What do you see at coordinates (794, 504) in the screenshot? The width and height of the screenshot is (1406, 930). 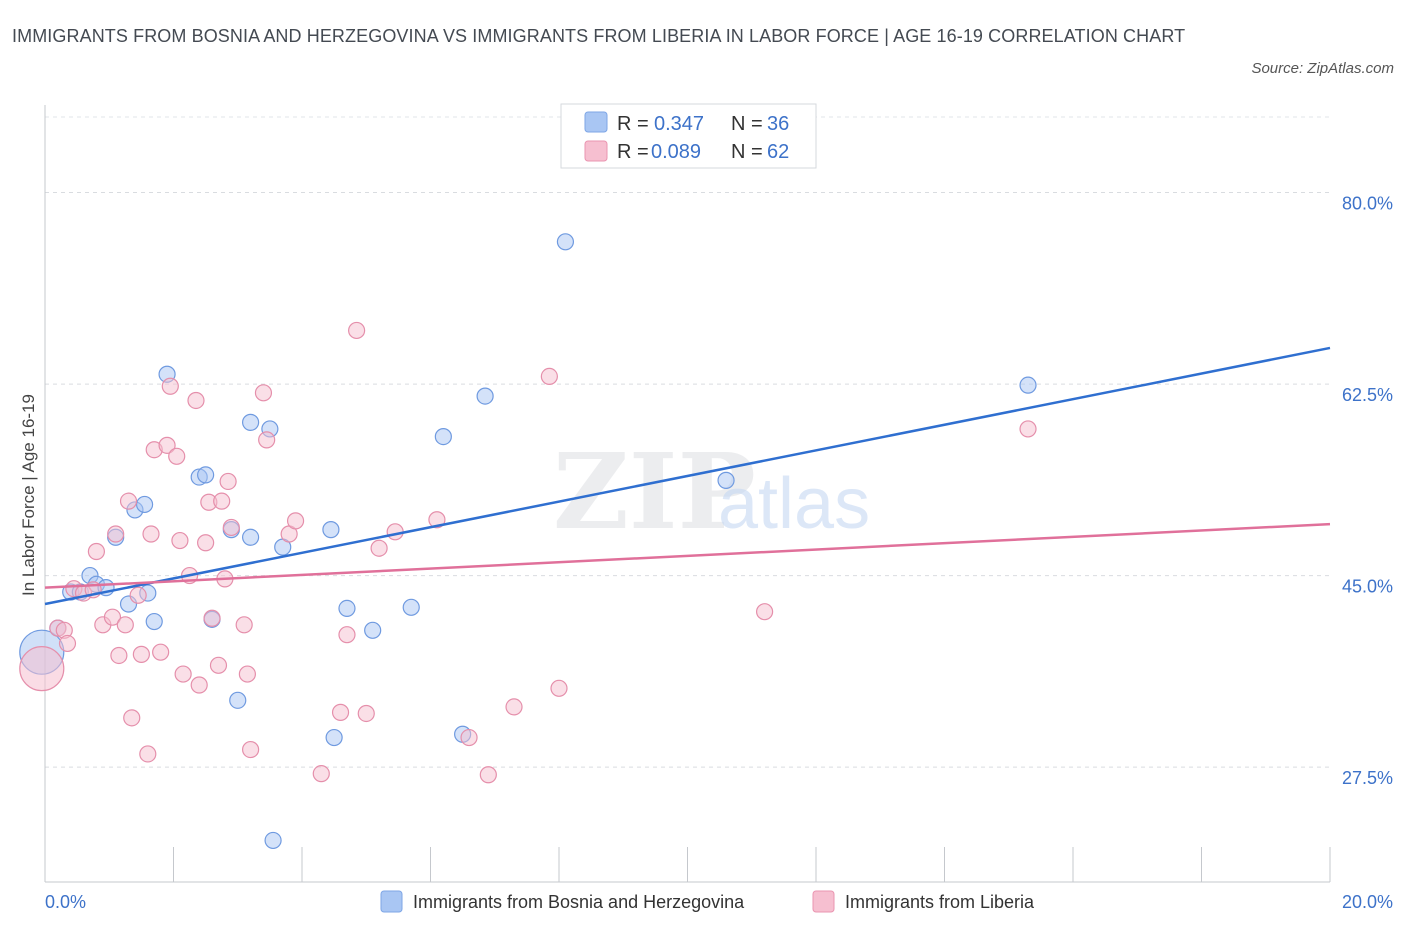 I see `watermark-atlas: atlas` at bounding box center [794, 504].